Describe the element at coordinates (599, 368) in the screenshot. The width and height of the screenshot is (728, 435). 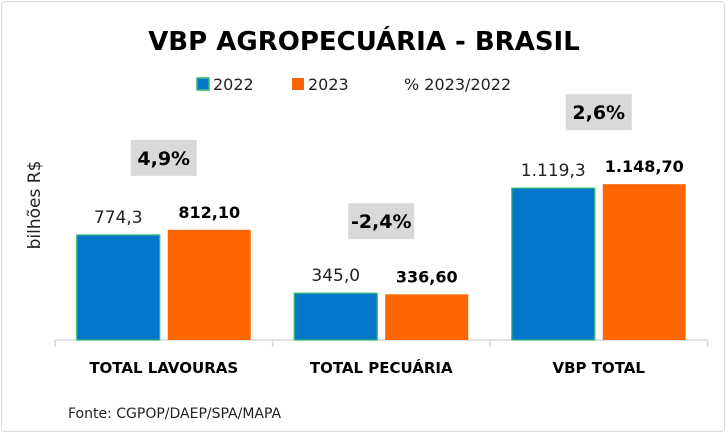
I see `x-tick-label: VBP TOTAL` at that location.